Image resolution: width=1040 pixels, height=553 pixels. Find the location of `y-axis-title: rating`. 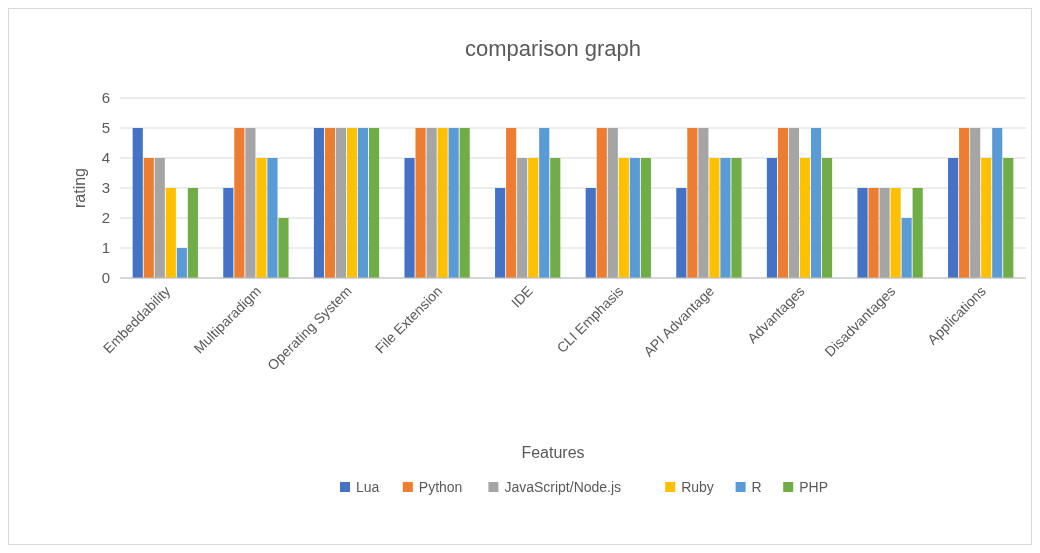

y-axis-title: rating is located at coordinates (79, 188).